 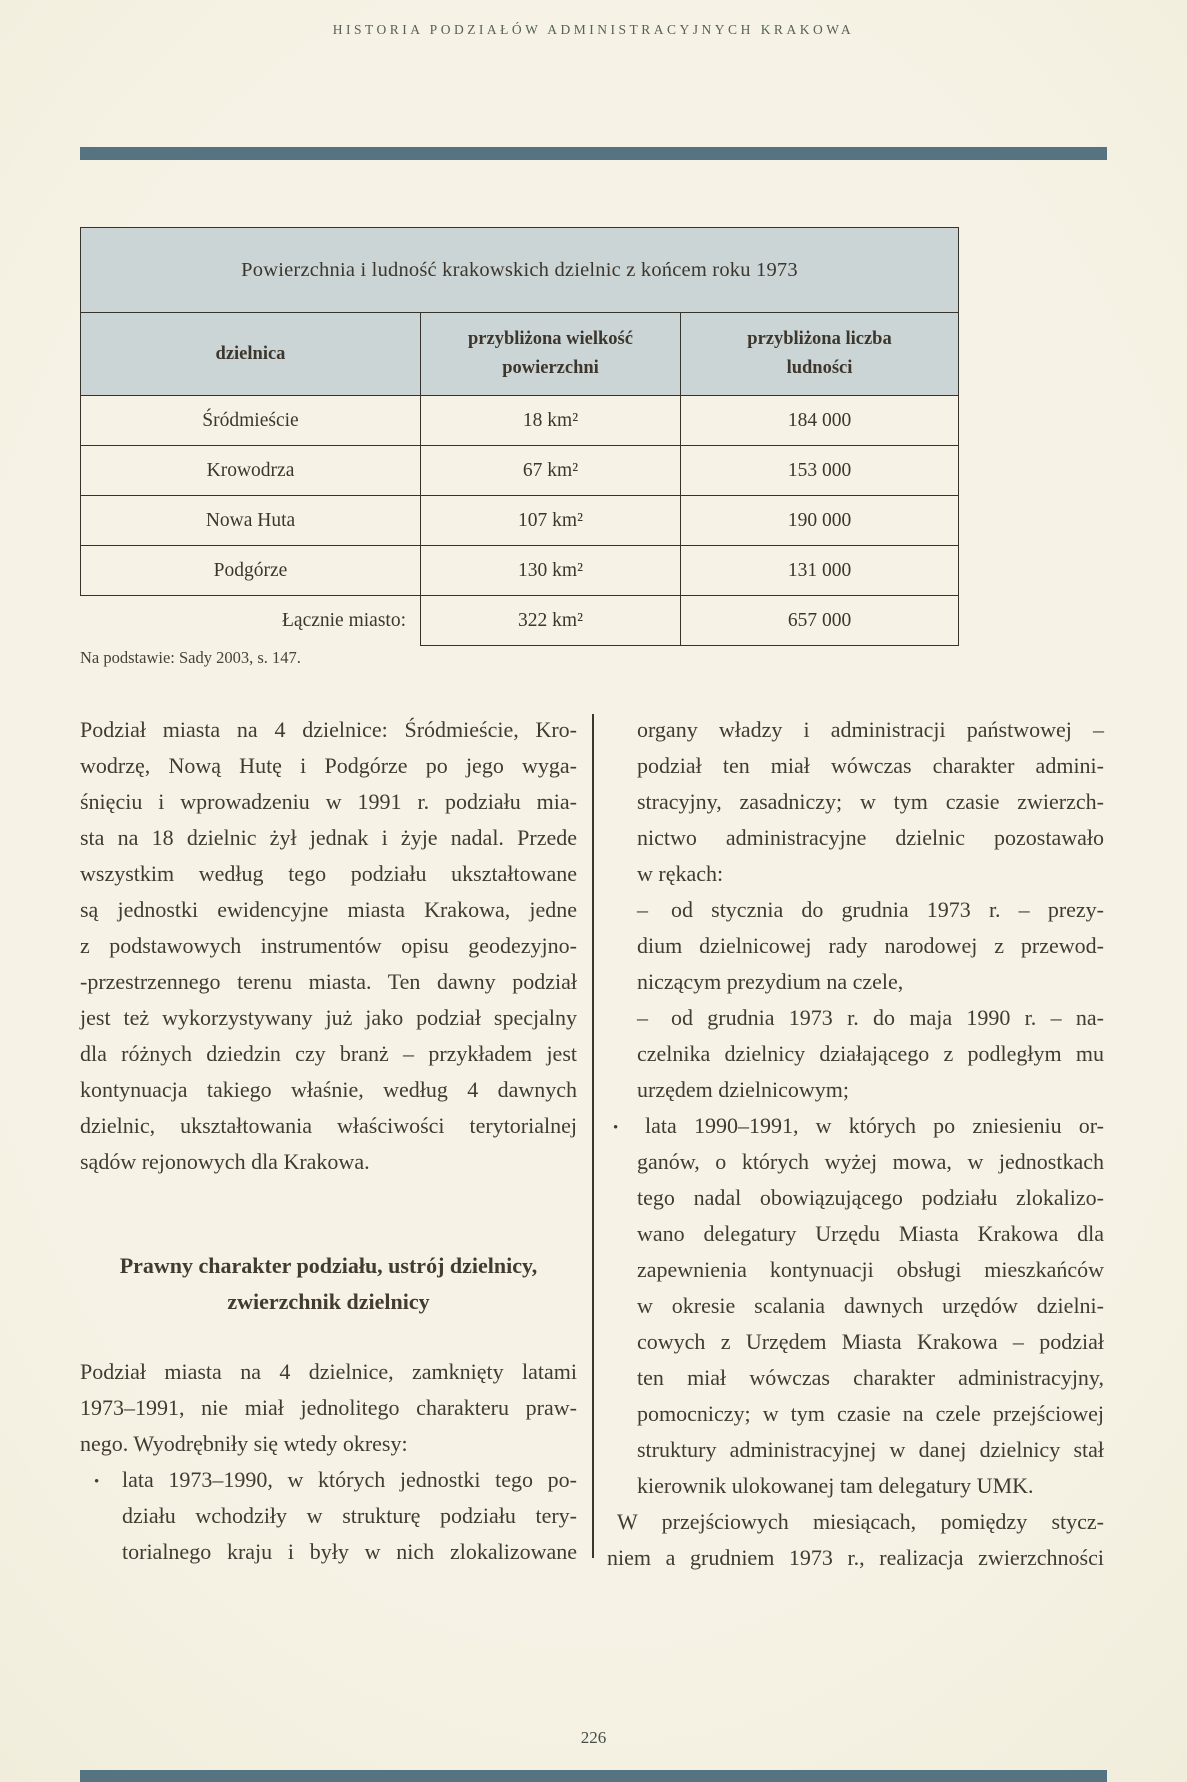 What do you see at coordinates (593, 1776) in the screenshot?
I see `bottom-rule` at bounding box center [593, 1776].